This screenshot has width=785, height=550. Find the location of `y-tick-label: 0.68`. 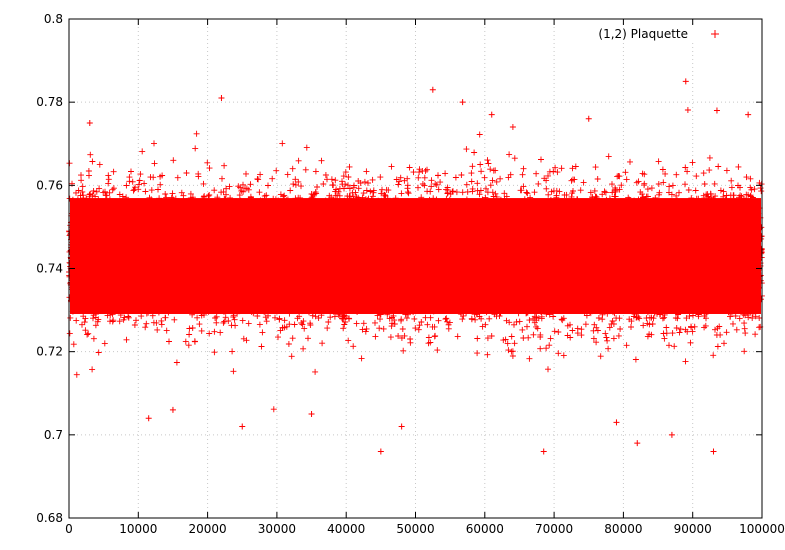

y-tick-label: 0.68 is located at coordinates (49, 518).